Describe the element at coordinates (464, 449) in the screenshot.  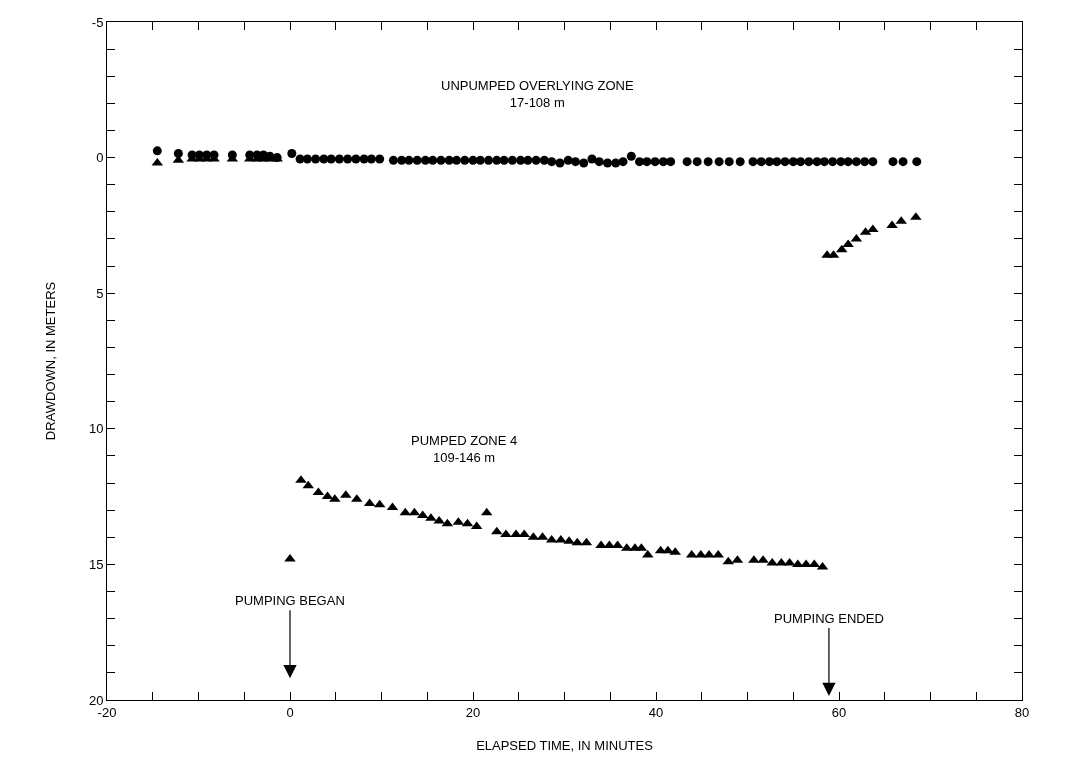
I see `annotation: PUMPED ZONE 4 109-146 m` at that location.